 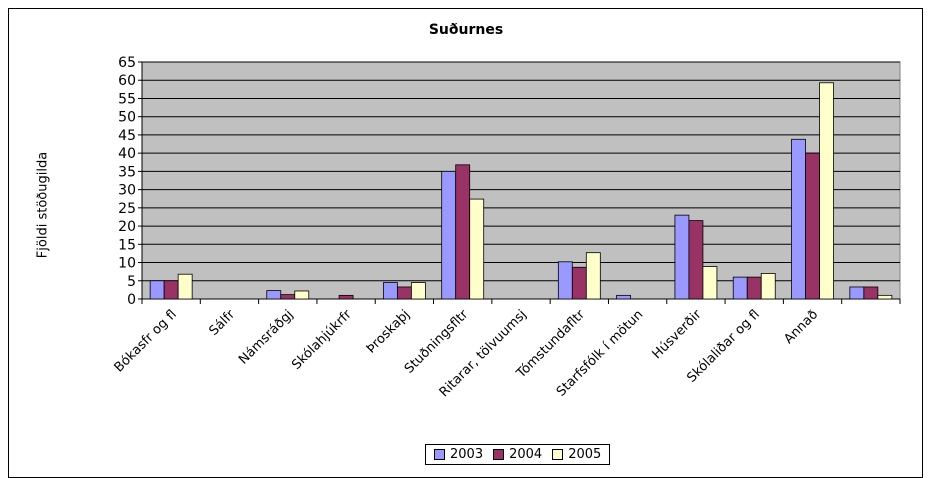 What do you see at coordinates (131, 282) in the screenshot?
I see `y-tick-label: 5` at bounding box center [131, 282].